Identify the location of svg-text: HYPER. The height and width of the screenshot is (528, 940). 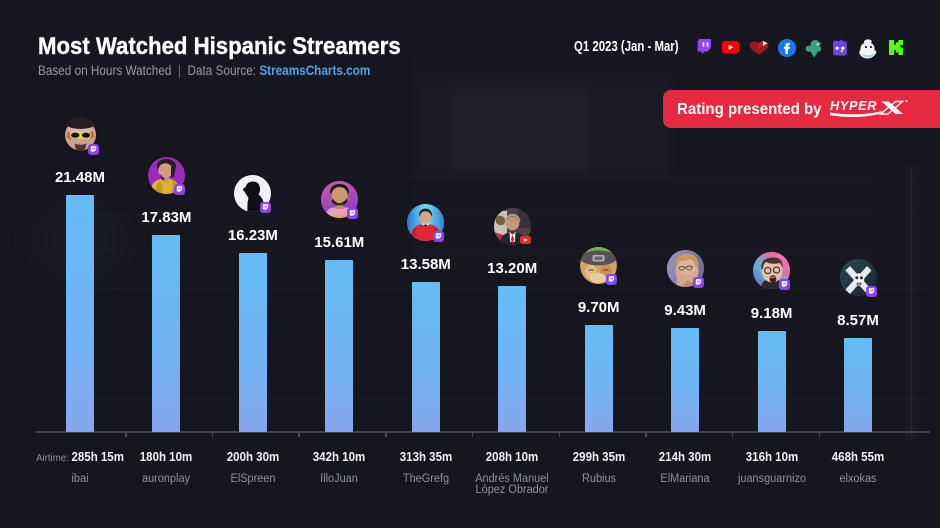
(853, 105).